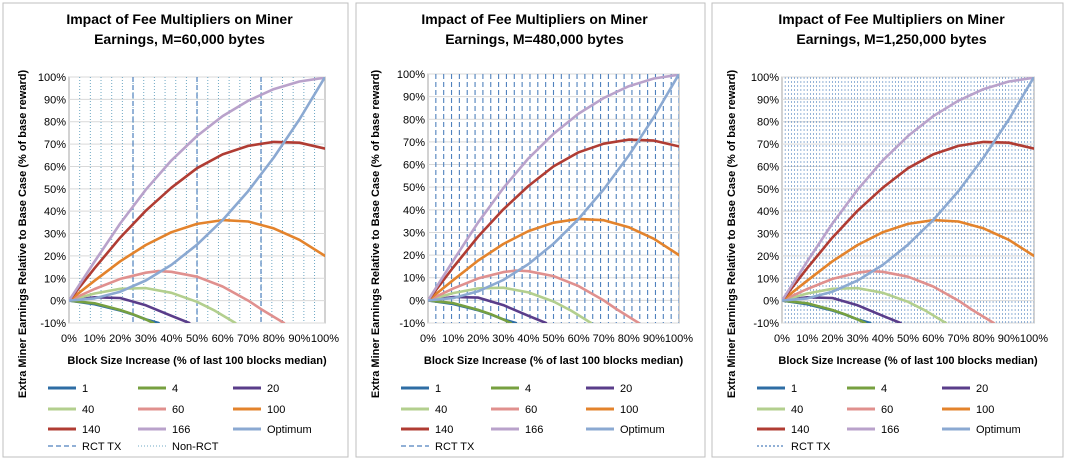 This screenshot has width=1066, height=461. Describe the element at coordinates (164, 430) in the screenshot. I see `legend-item: 166` at that location.